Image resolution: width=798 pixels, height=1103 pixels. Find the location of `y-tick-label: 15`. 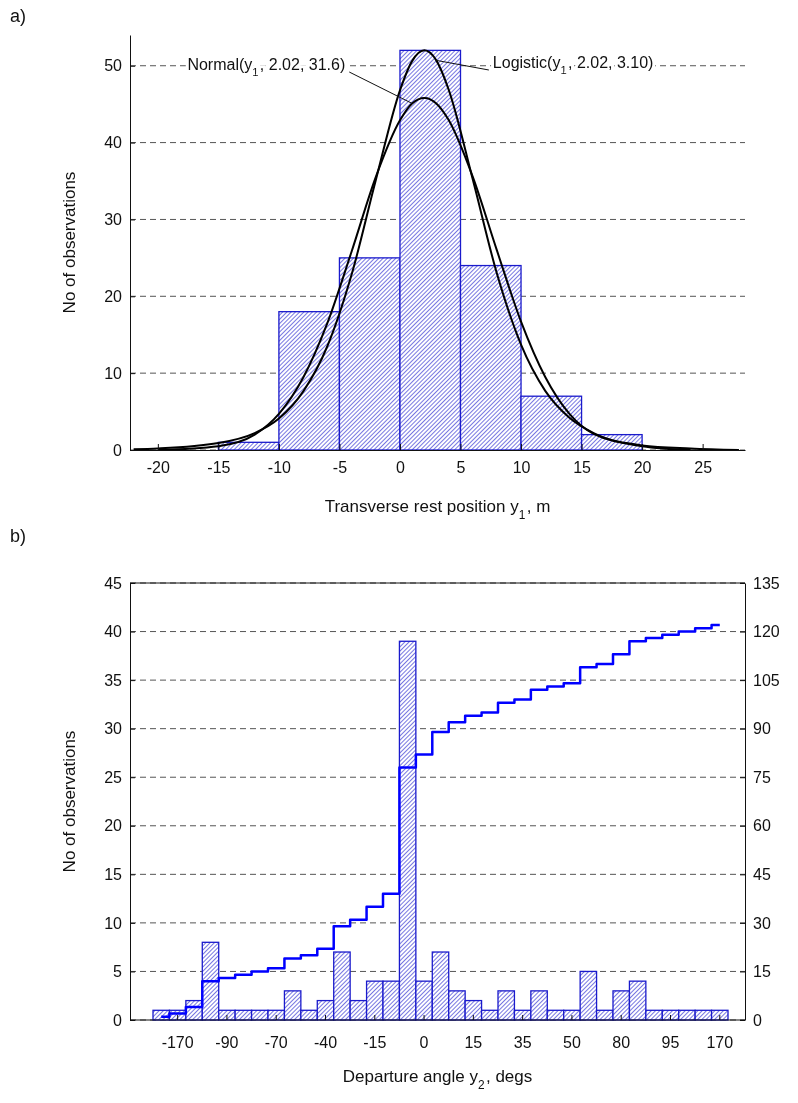

y-tick-label: 15 is located at coordinates (113, 874).